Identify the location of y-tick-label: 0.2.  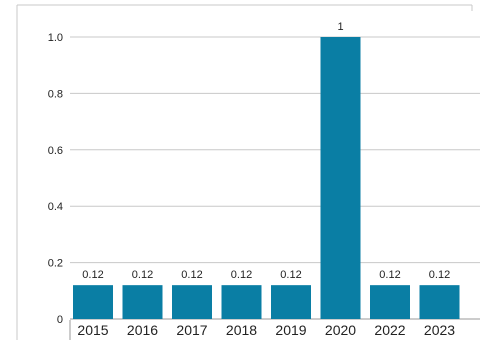
(55, 264).